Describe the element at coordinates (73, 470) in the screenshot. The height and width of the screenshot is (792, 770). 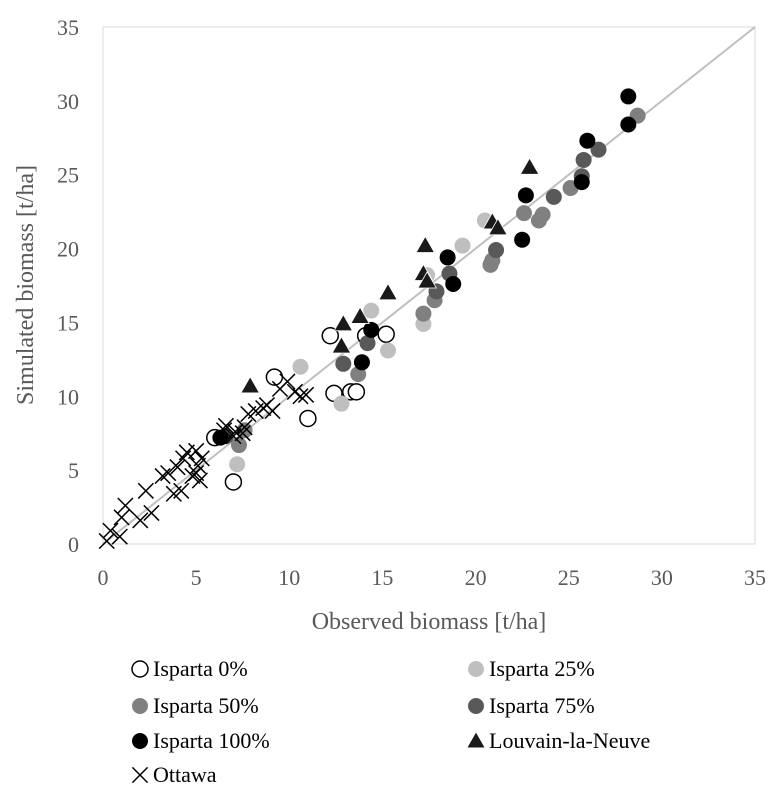
I see `y-tick-label: 5` at that location.